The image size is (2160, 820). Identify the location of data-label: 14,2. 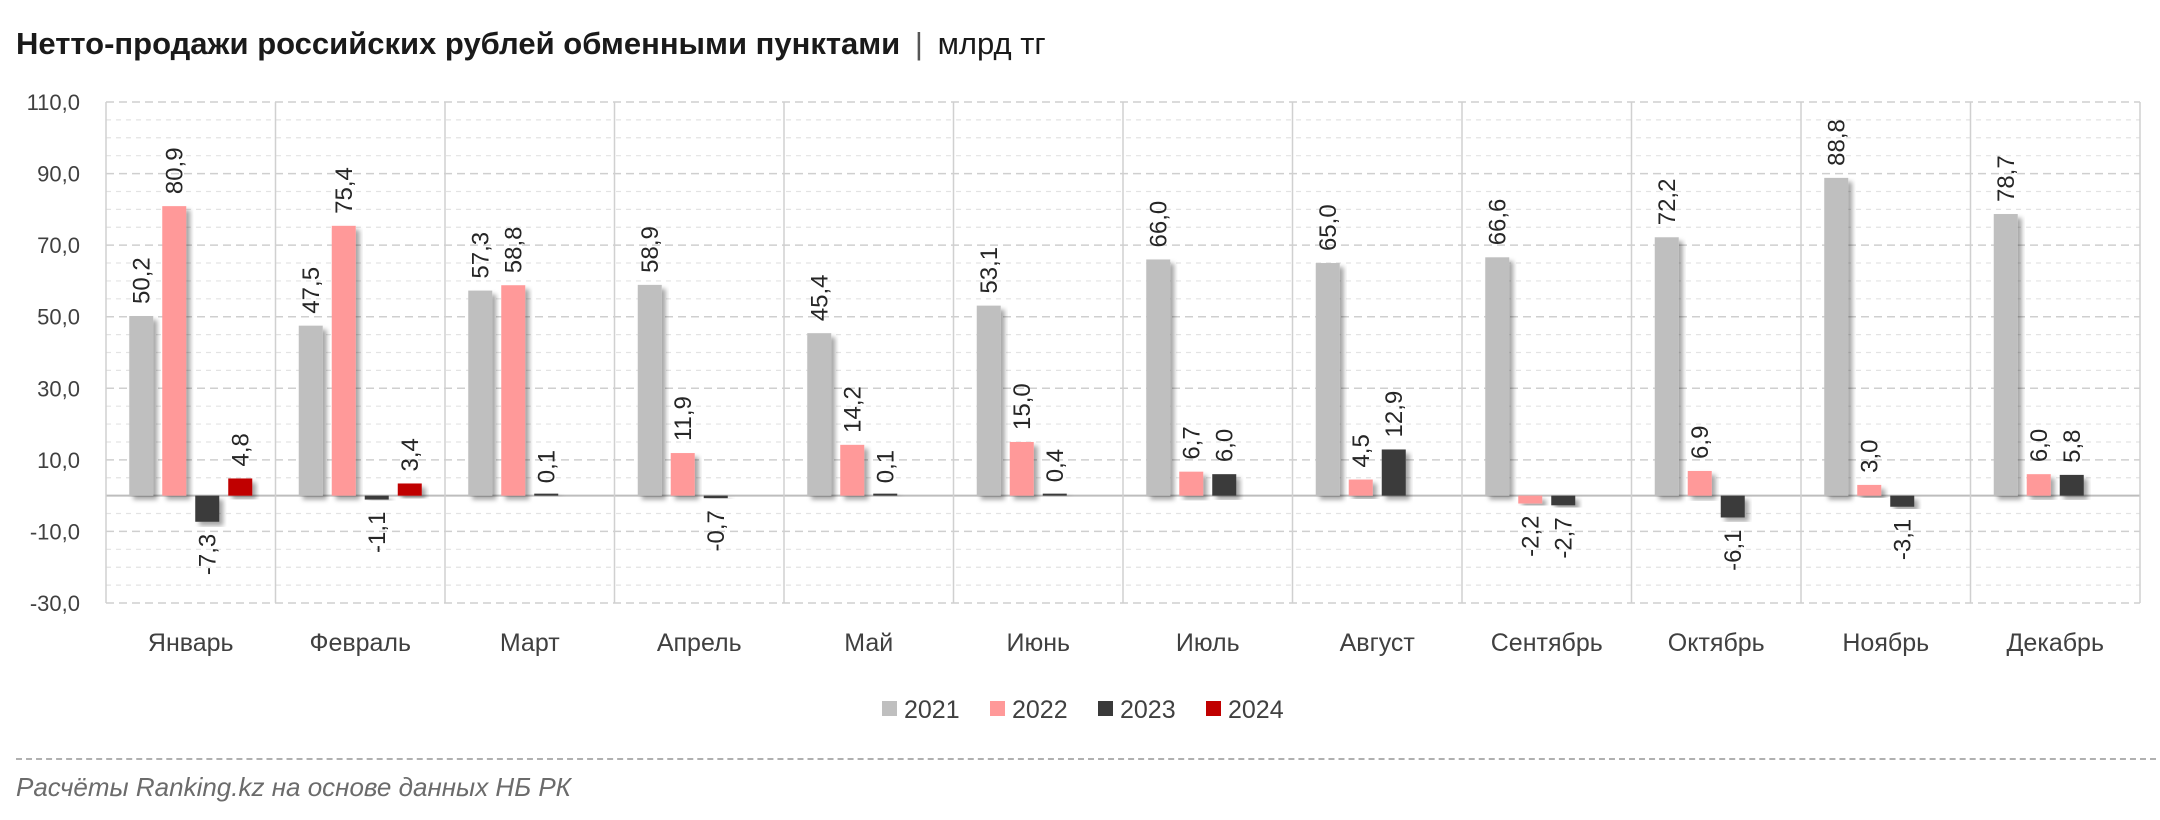
(853, 409).